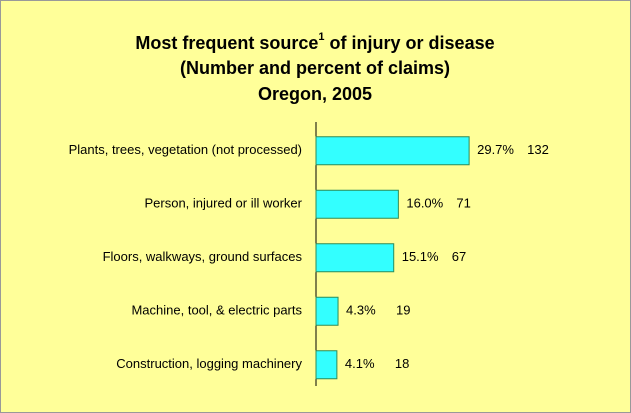 This screenshot has width=631, height=413. What do you see at coordinates (495, 149) in the screenshot?
I see `percent-label: 29.7%` at bounding box center [495, 149].